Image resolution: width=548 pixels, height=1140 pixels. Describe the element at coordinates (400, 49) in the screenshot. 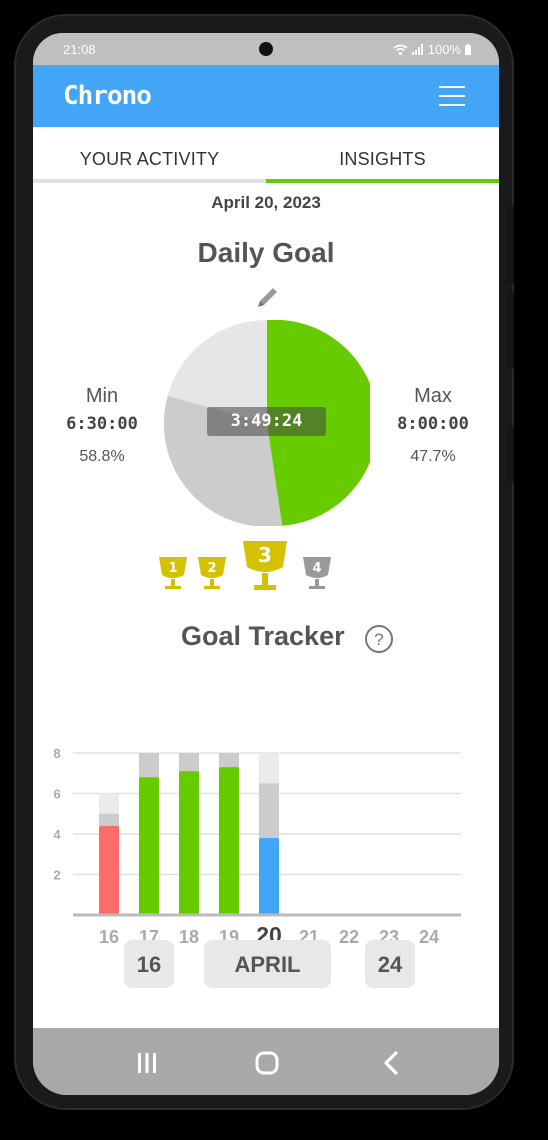

I see `wifi-icon` at that location.